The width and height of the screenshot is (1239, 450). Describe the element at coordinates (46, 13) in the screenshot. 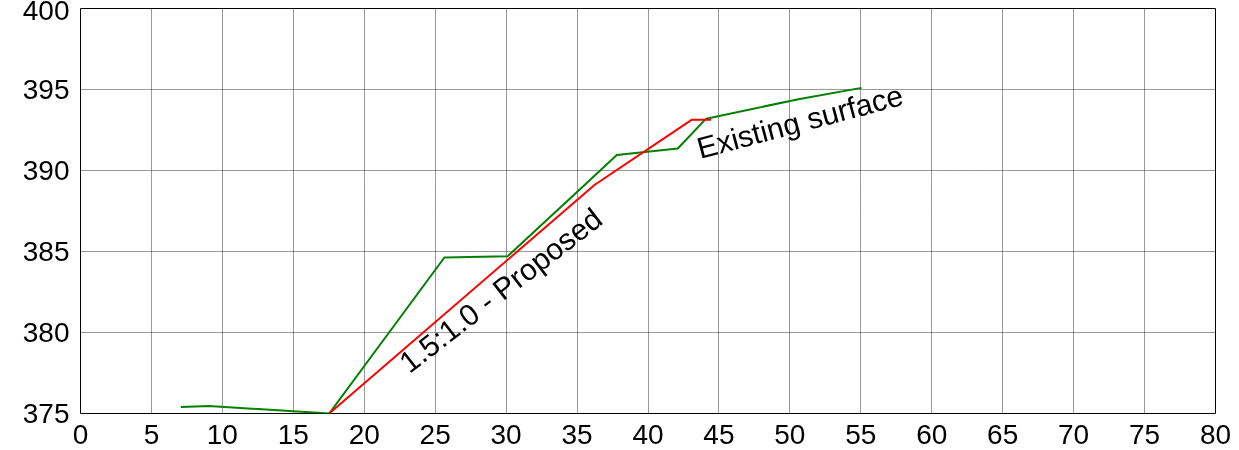

I see `y-tick-label: 400` at that location.